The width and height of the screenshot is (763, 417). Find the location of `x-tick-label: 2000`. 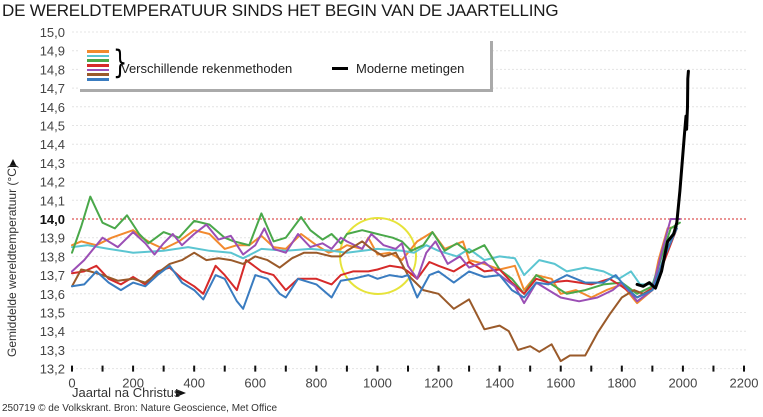

x-tick-label: 2000 is located at coordinates (682, 383).